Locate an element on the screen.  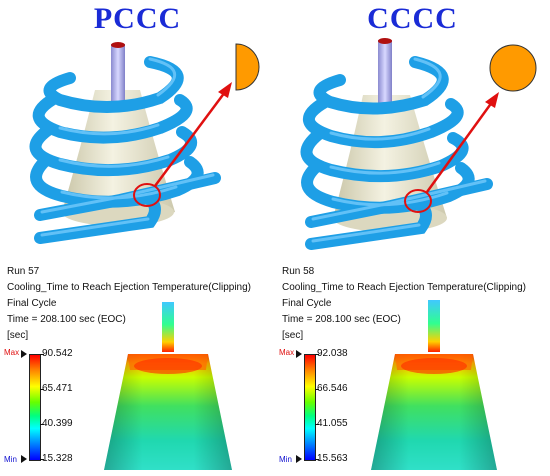
legend-value-3: 41.055 is located at coordinates (332, 423).